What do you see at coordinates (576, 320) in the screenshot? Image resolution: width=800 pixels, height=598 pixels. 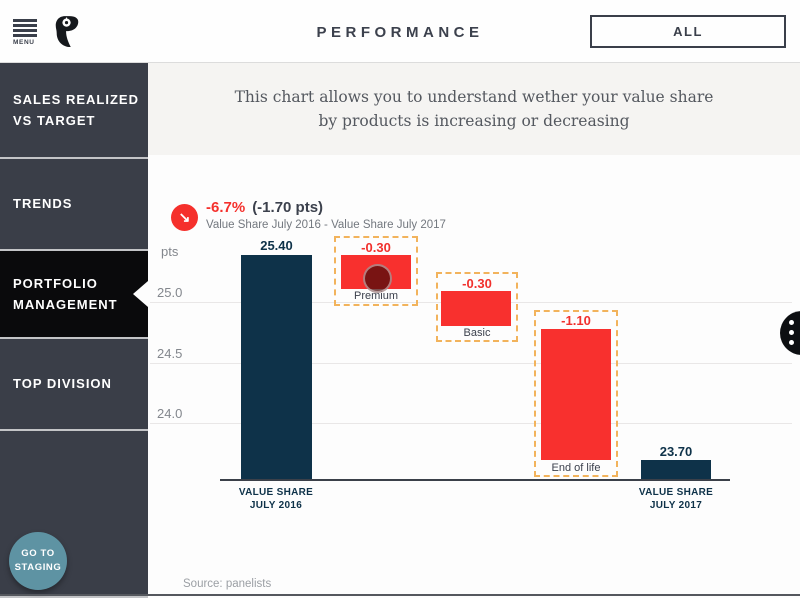 I see `bar-value-end-of-life: -1.10` at bounding box center [576, 320].